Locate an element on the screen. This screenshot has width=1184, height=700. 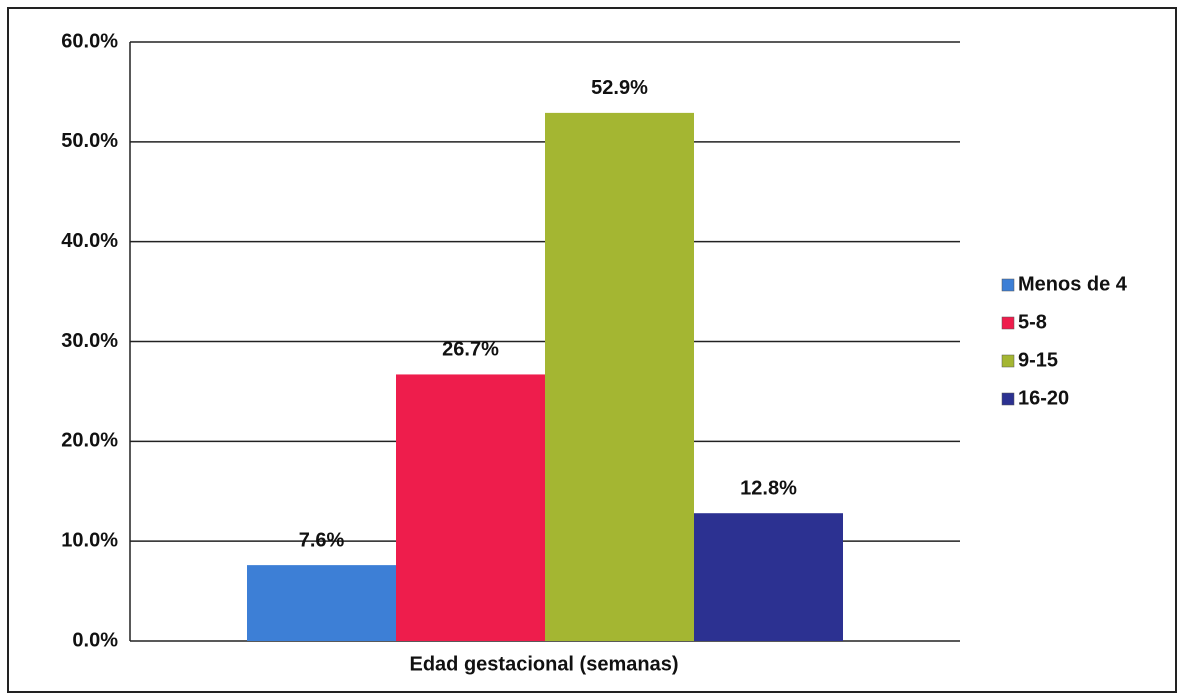
legend-label: 5-8 is located at coordinates (1032, 322).